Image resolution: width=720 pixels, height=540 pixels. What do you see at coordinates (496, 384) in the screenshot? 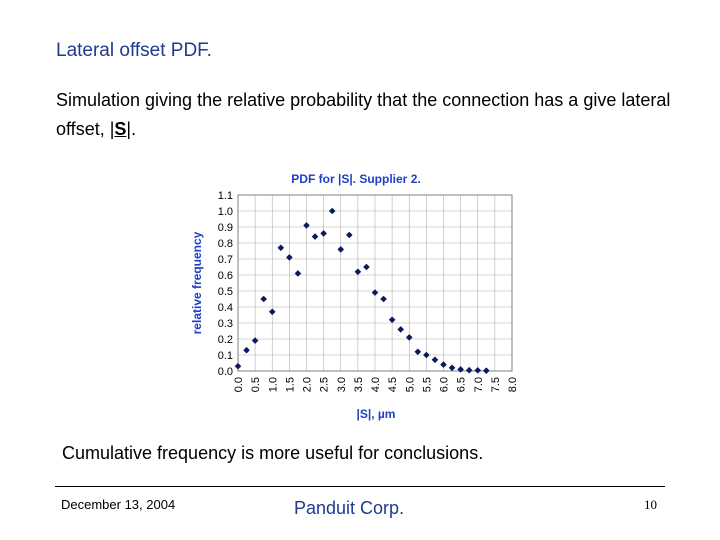
I see `x-tick-label: 7.5` at bounding box center [496, 384].